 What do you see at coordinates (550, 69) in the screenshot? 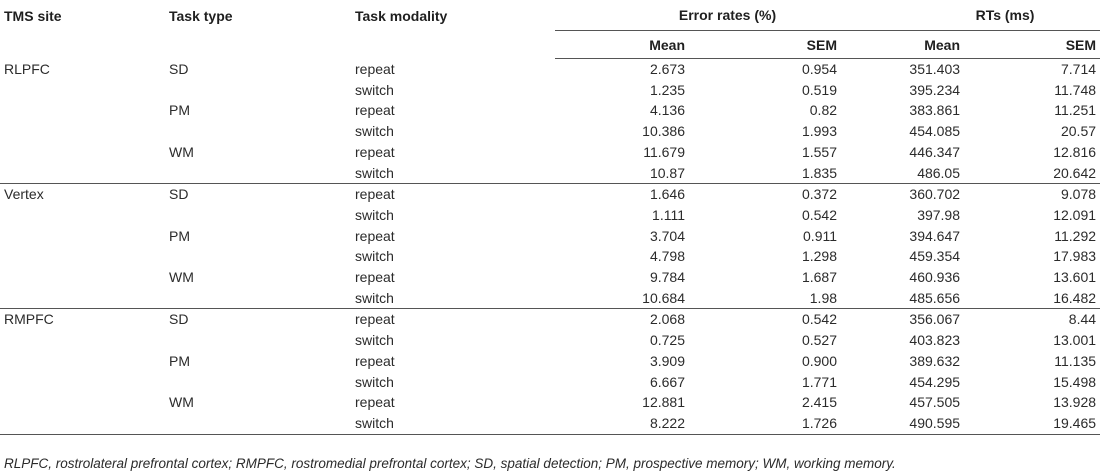
I see `table-row: RLPFC SD repeat 2.673 0.954 351.403 7.714` at bounding box center [550, 69].